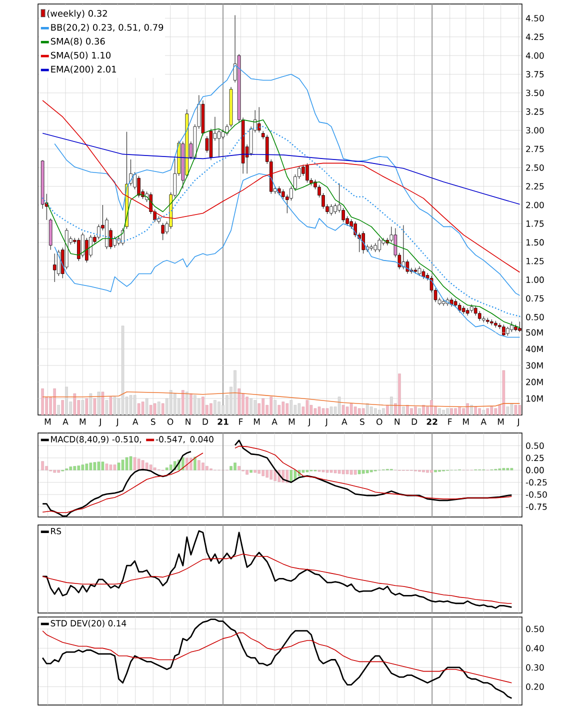  Describe the element at coordinates (535, 648) in the screenshot. I see `y-tick-label: 0.40` at that location.